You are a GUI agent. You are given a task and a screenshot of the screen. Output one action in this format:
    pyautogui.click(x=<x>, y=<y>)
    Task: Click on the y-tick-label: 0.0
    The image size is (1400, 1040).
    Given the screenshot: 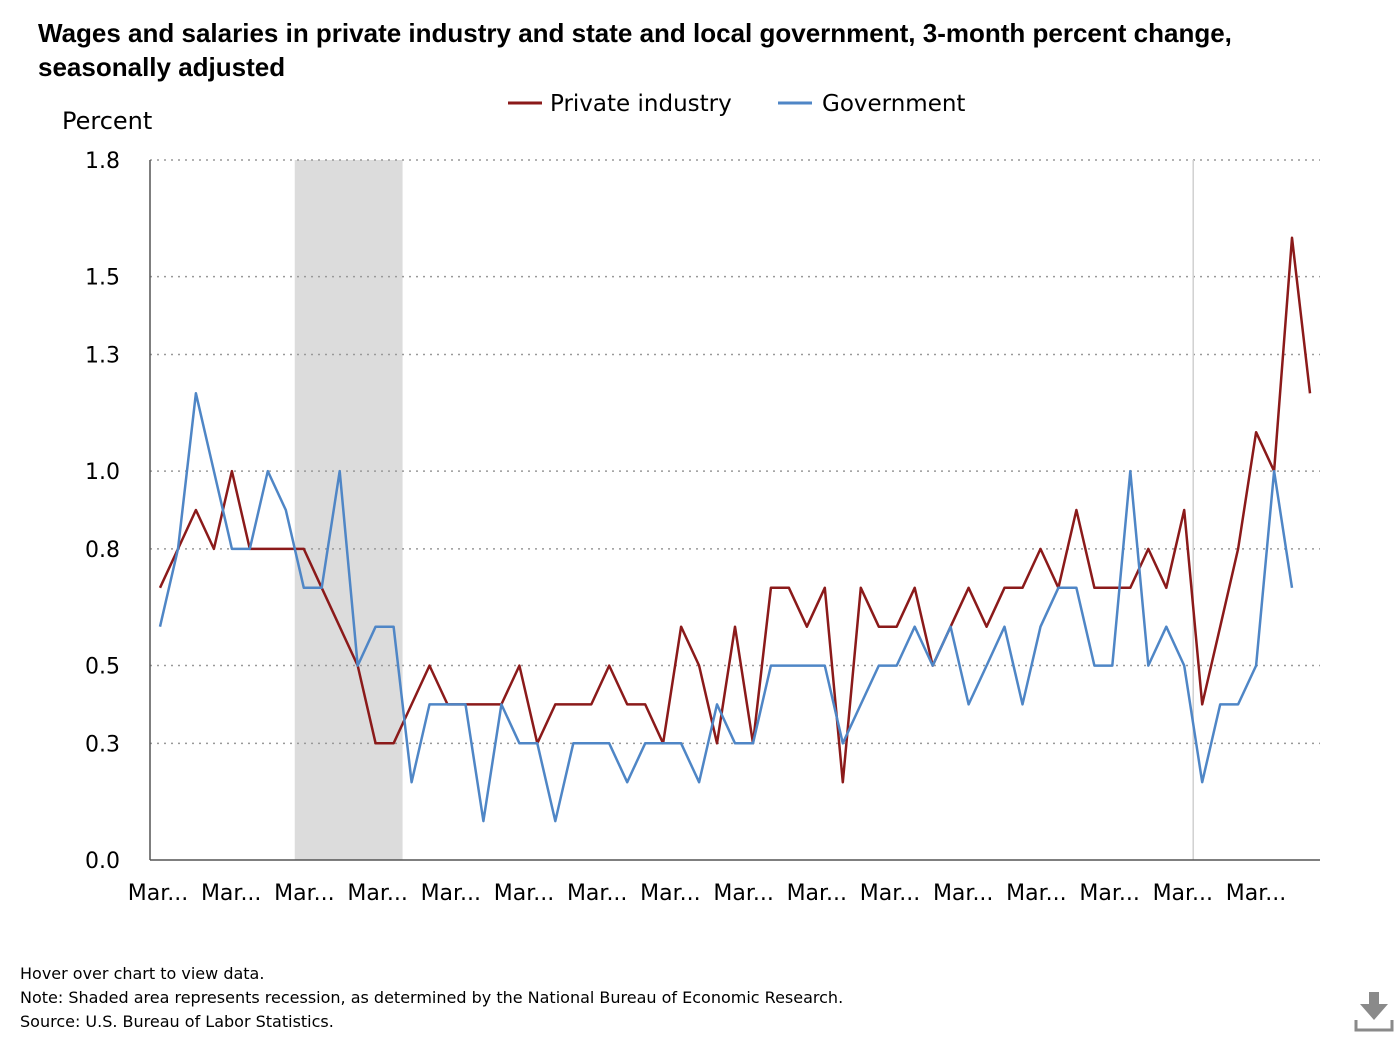 What is the action you would take?
    pyautogui.click(x=102, y=861)
    